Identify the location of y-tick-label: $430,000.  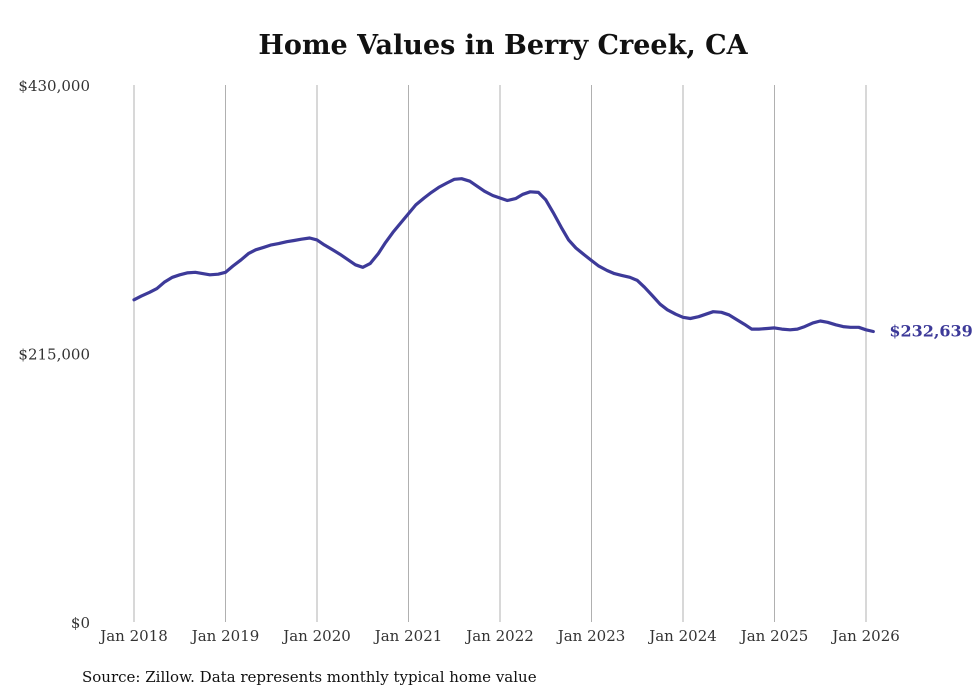
(54, 86).